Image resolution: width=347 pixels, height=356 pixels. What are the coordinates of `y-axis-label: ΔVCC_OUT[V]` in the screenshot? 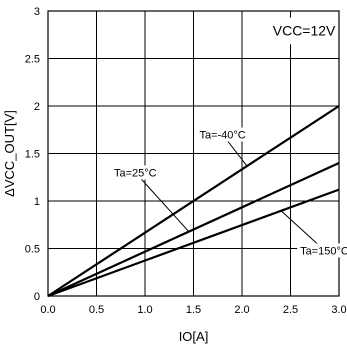 It's located at (9, 153).